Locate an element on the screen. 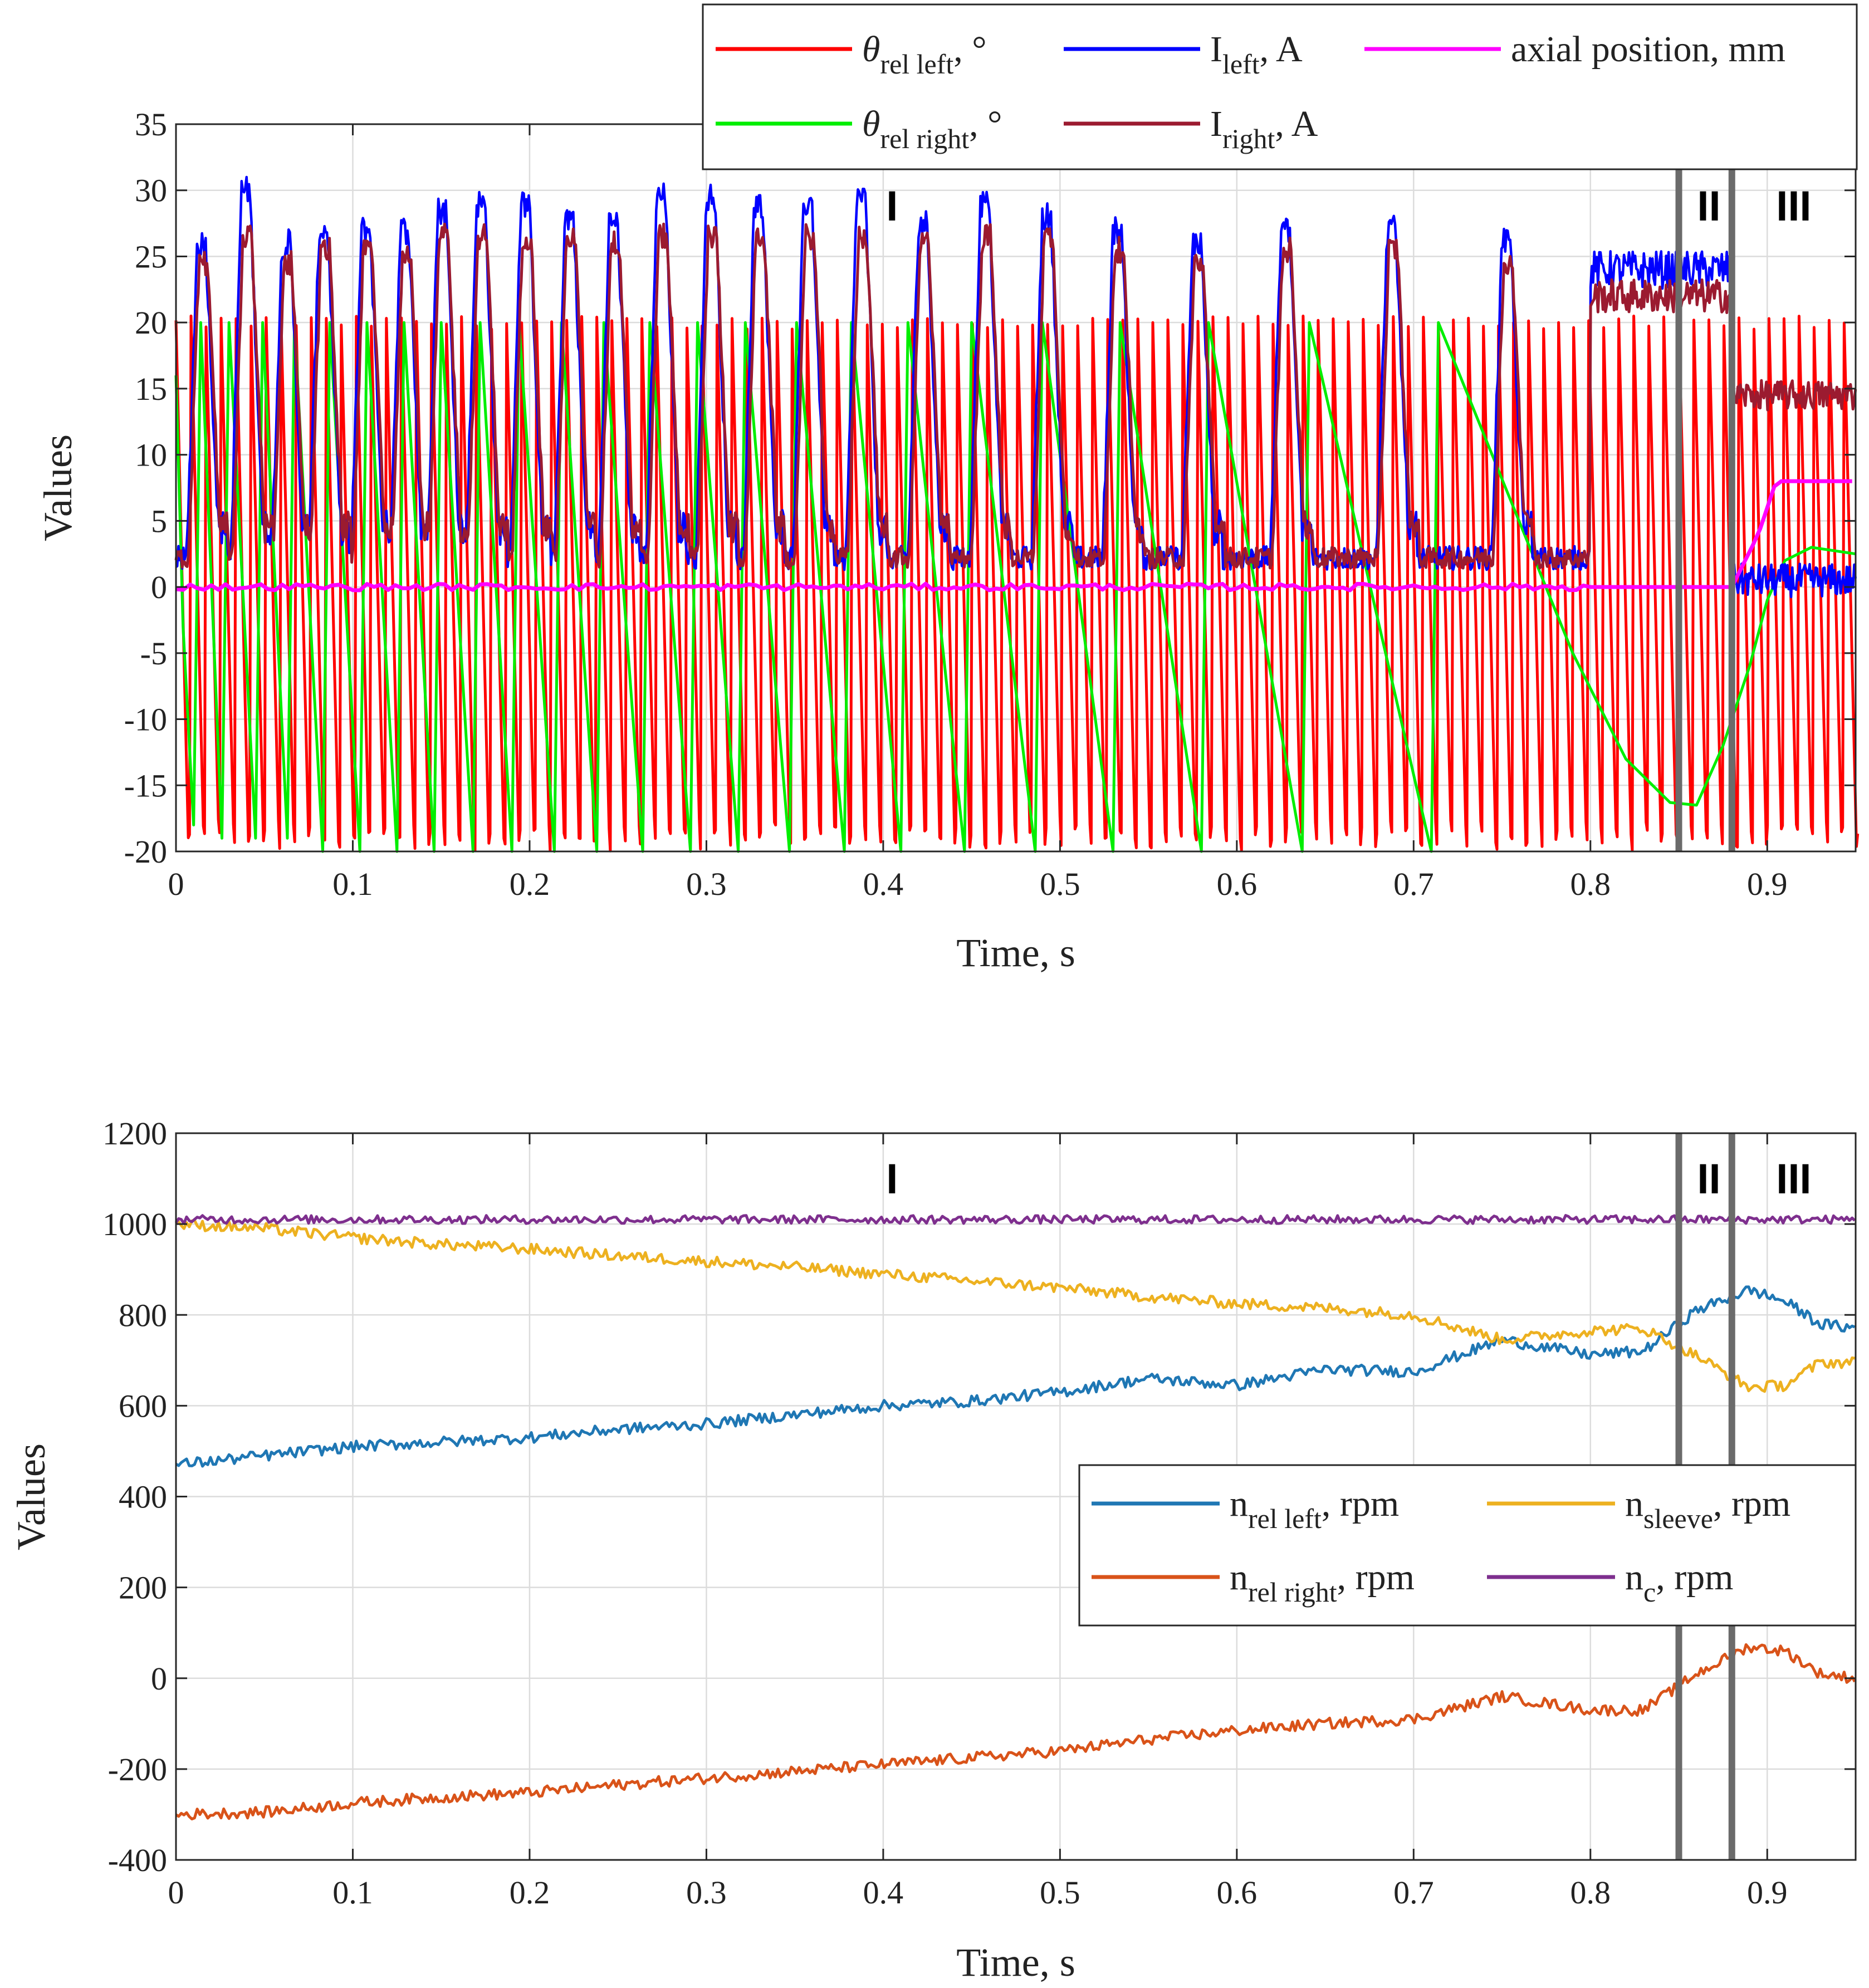  series-n-sleeve is located at coordinates (1015, 1306).